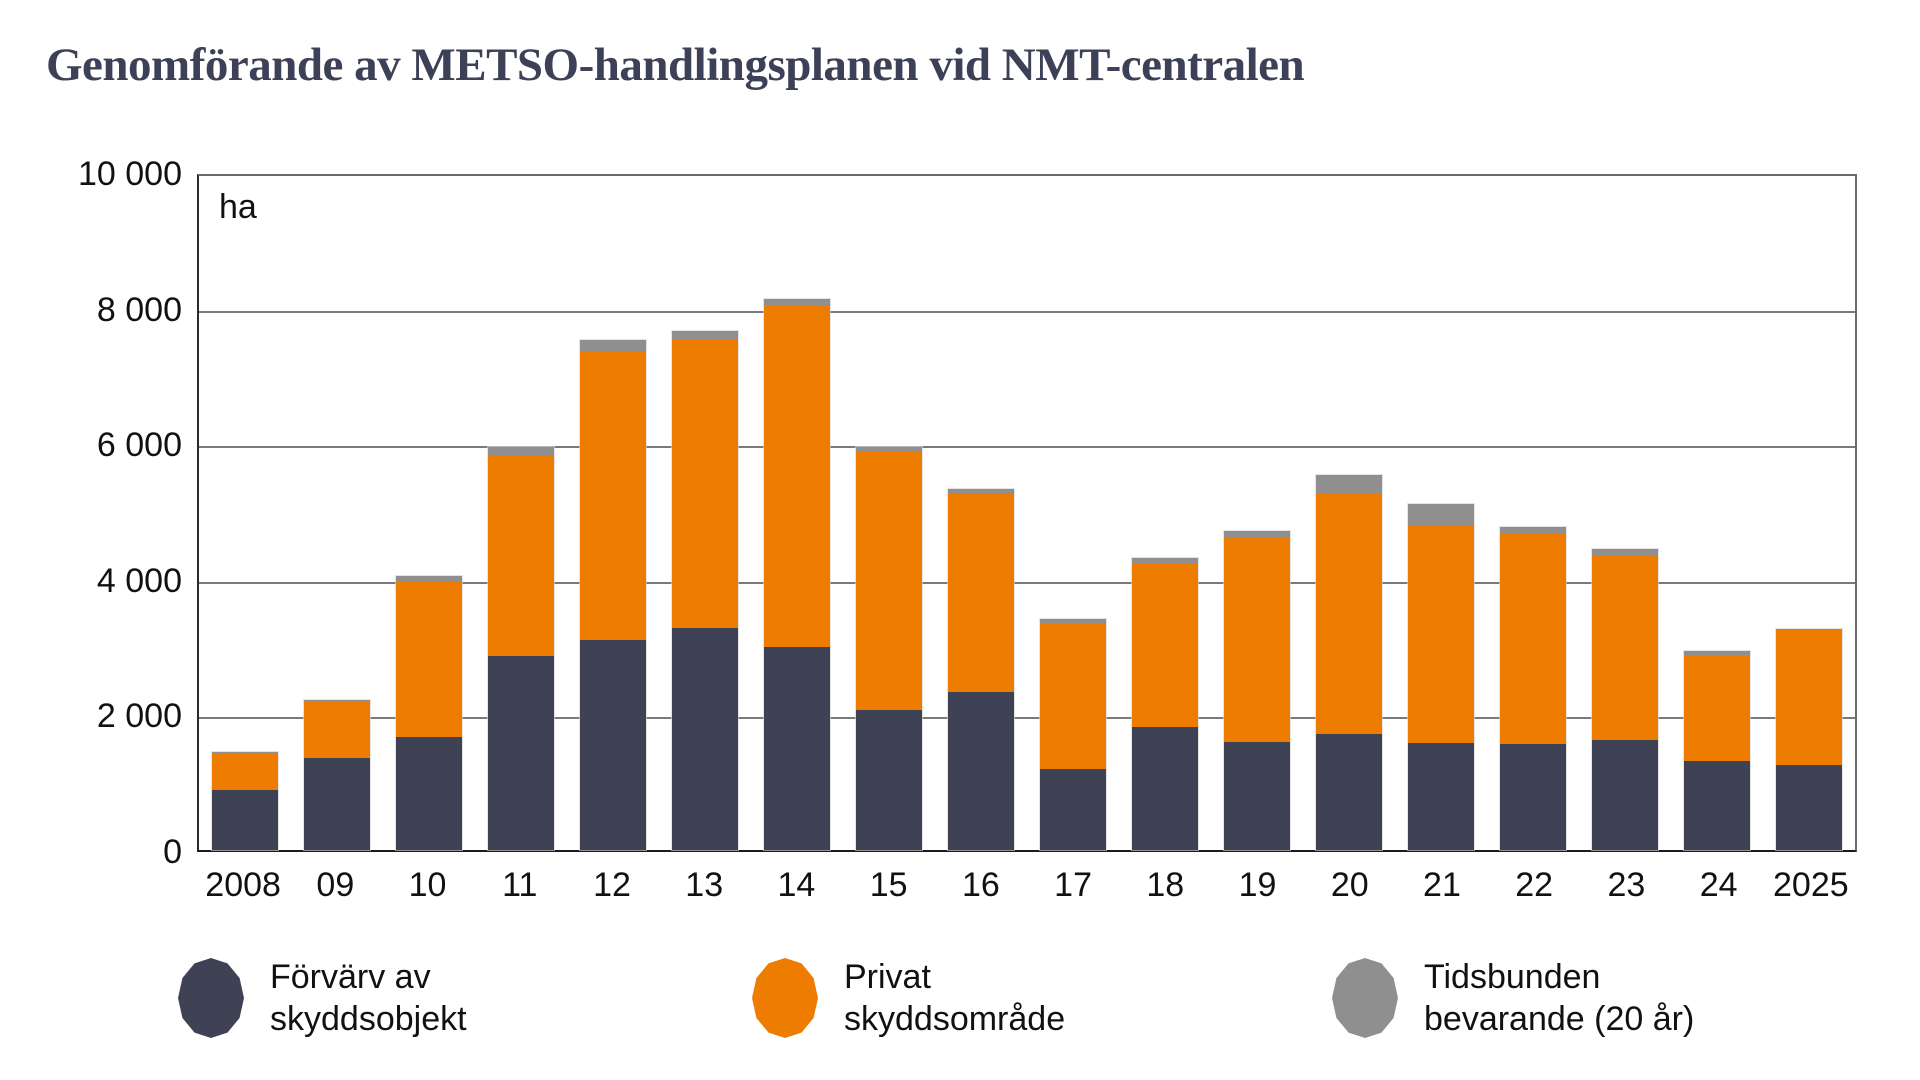  What do you see at coordinates (139, 445) in the screenshot?
I see `y-tick-label-6000: 6 000` at bounding box center [139, 445].